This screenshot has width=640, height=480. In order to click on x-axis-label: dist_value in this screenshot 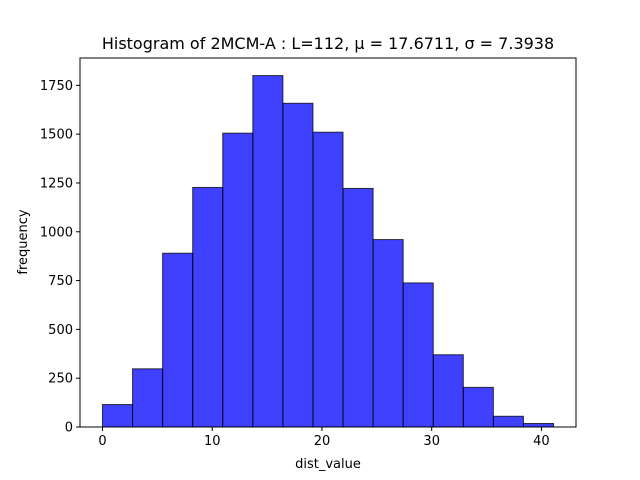, I will do `click(328, 464)`.